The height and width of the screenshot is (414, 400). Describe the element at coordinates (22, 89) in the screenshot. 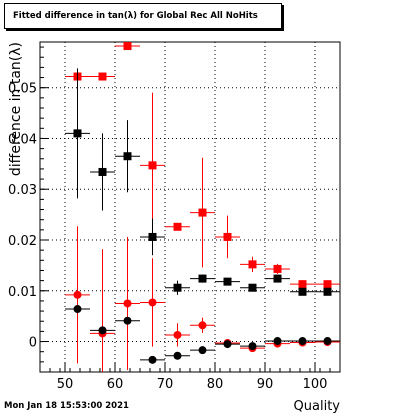

I see `y-tick-label: 0.05` at that location.